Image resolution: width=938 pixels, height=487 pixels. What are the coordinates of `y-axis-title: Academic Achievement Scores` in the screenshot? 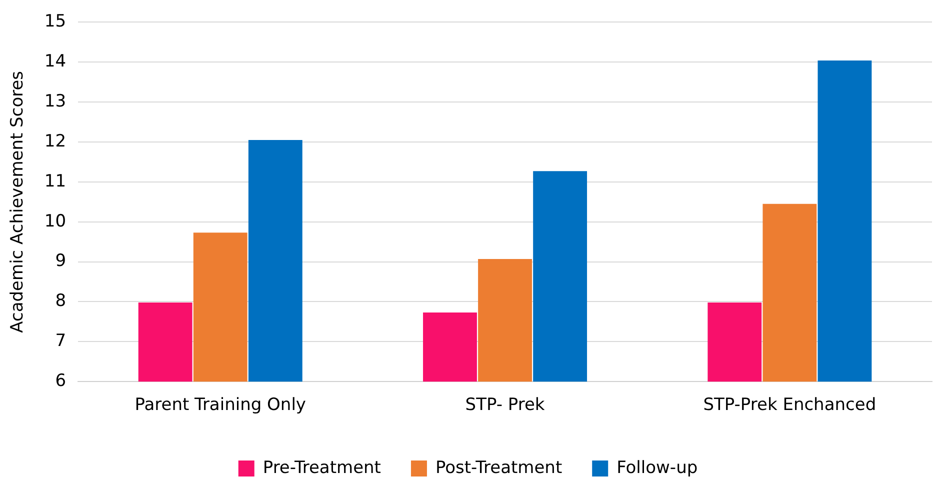 It's located at (18, 201).